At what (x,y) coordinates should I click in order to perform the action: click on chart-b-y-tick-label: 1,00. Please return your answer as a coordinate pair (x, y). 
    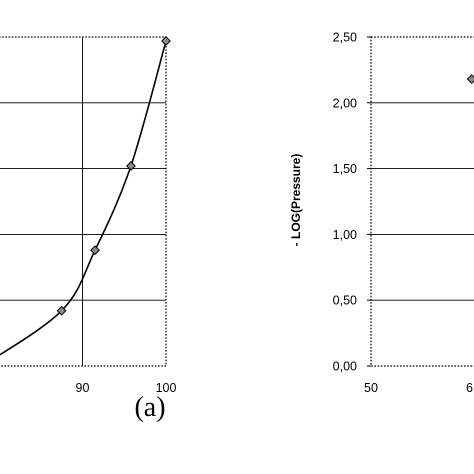
    Looking at the image, I should click on (345, 235).